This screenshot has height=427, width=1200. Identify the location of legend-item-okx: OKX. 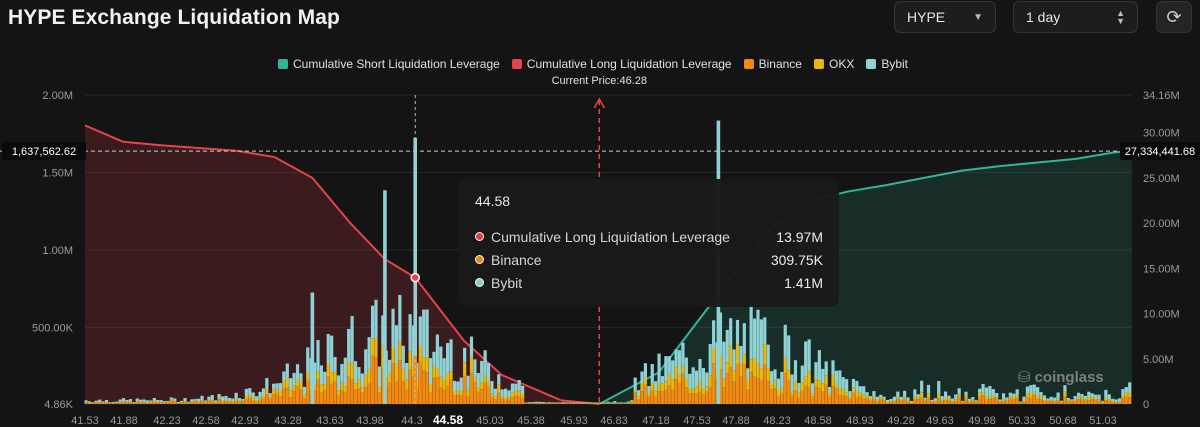
(833, 64).